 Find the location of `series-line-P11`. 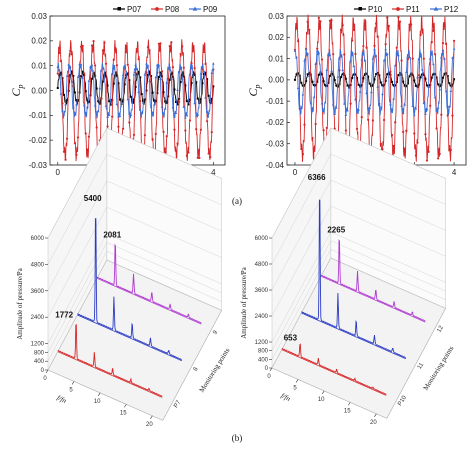

series-line-P11 is located at coordinates (374, 88).